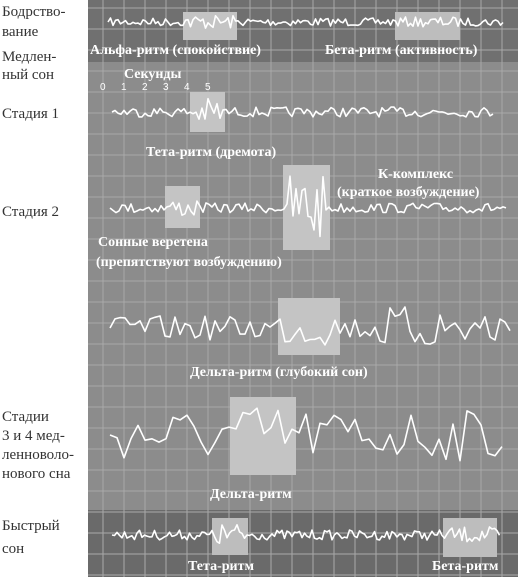 The image size is (518, 577). What do you see at coordinates (187, 87) in the screenshot?
I see `seconds-tick: 4` at bounding box center [187, 87].